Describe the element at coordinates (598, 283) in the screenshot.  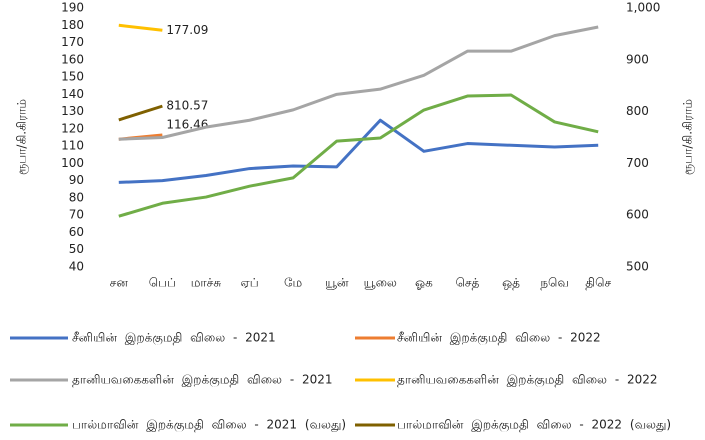
I see `x-tick-label: திசெ` at that location.